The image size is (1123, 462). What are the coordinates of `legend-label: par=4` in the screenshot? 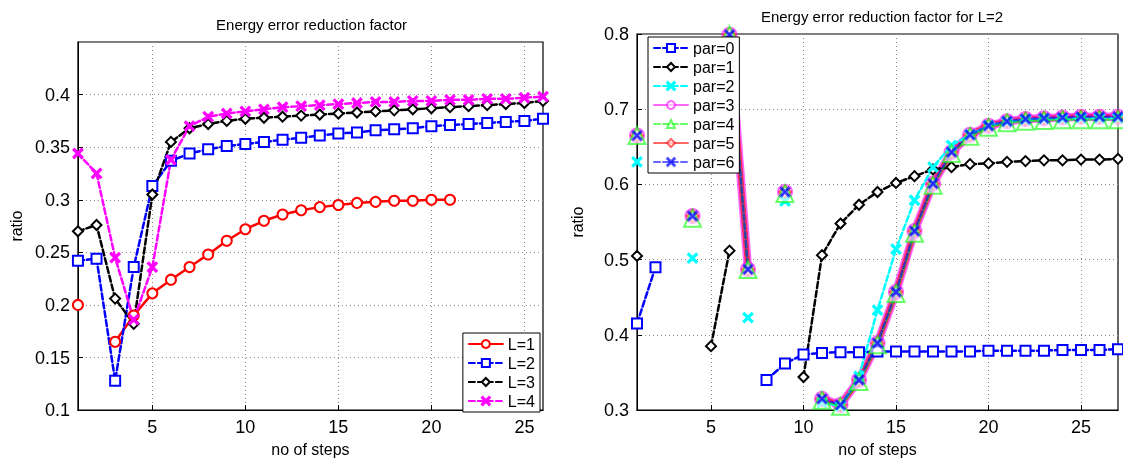 It's located at (714, 124).